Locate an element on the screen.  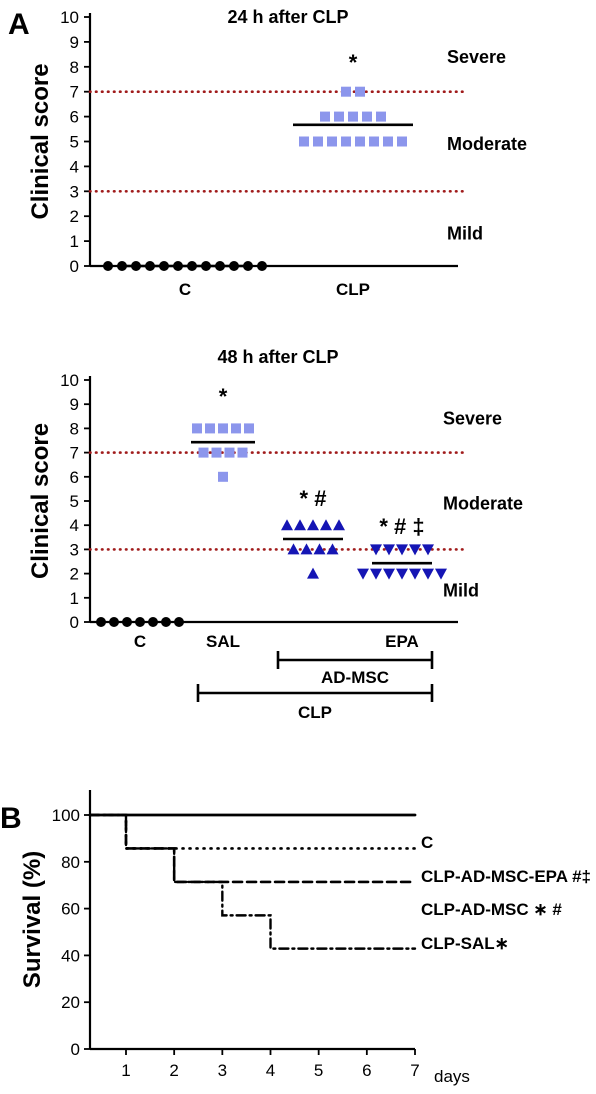
x-axis-label: days is located at coordinates (452, 1076).